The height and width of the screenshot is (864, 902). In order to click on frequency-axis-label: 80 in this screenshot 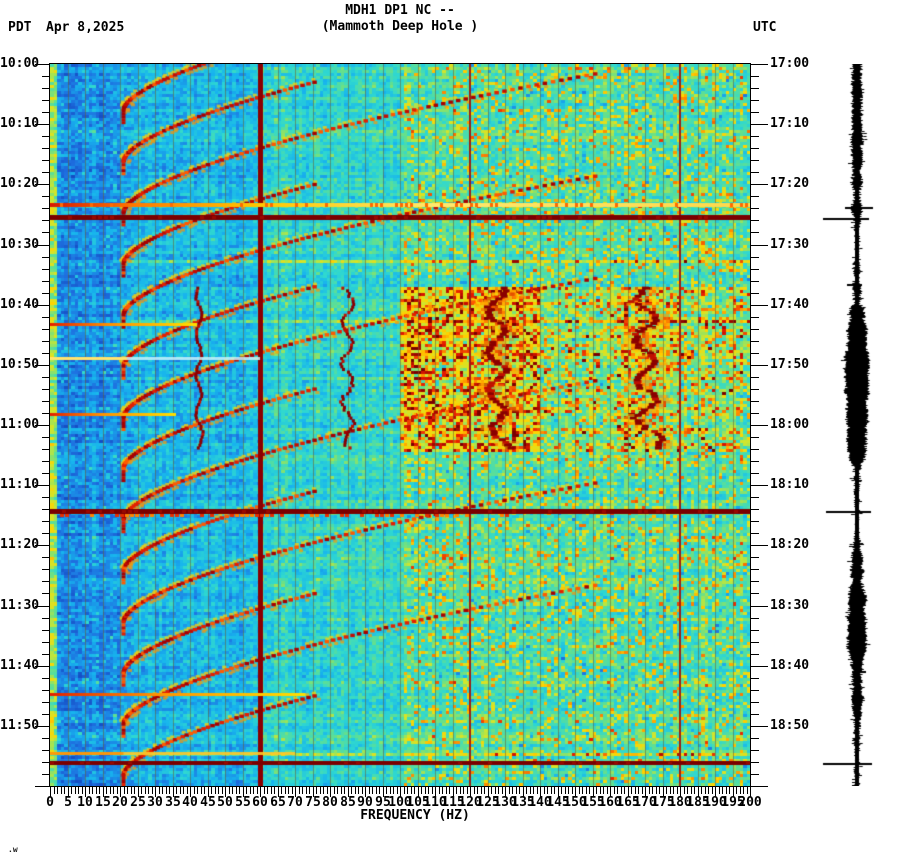, I will do `click(330, 802)`.